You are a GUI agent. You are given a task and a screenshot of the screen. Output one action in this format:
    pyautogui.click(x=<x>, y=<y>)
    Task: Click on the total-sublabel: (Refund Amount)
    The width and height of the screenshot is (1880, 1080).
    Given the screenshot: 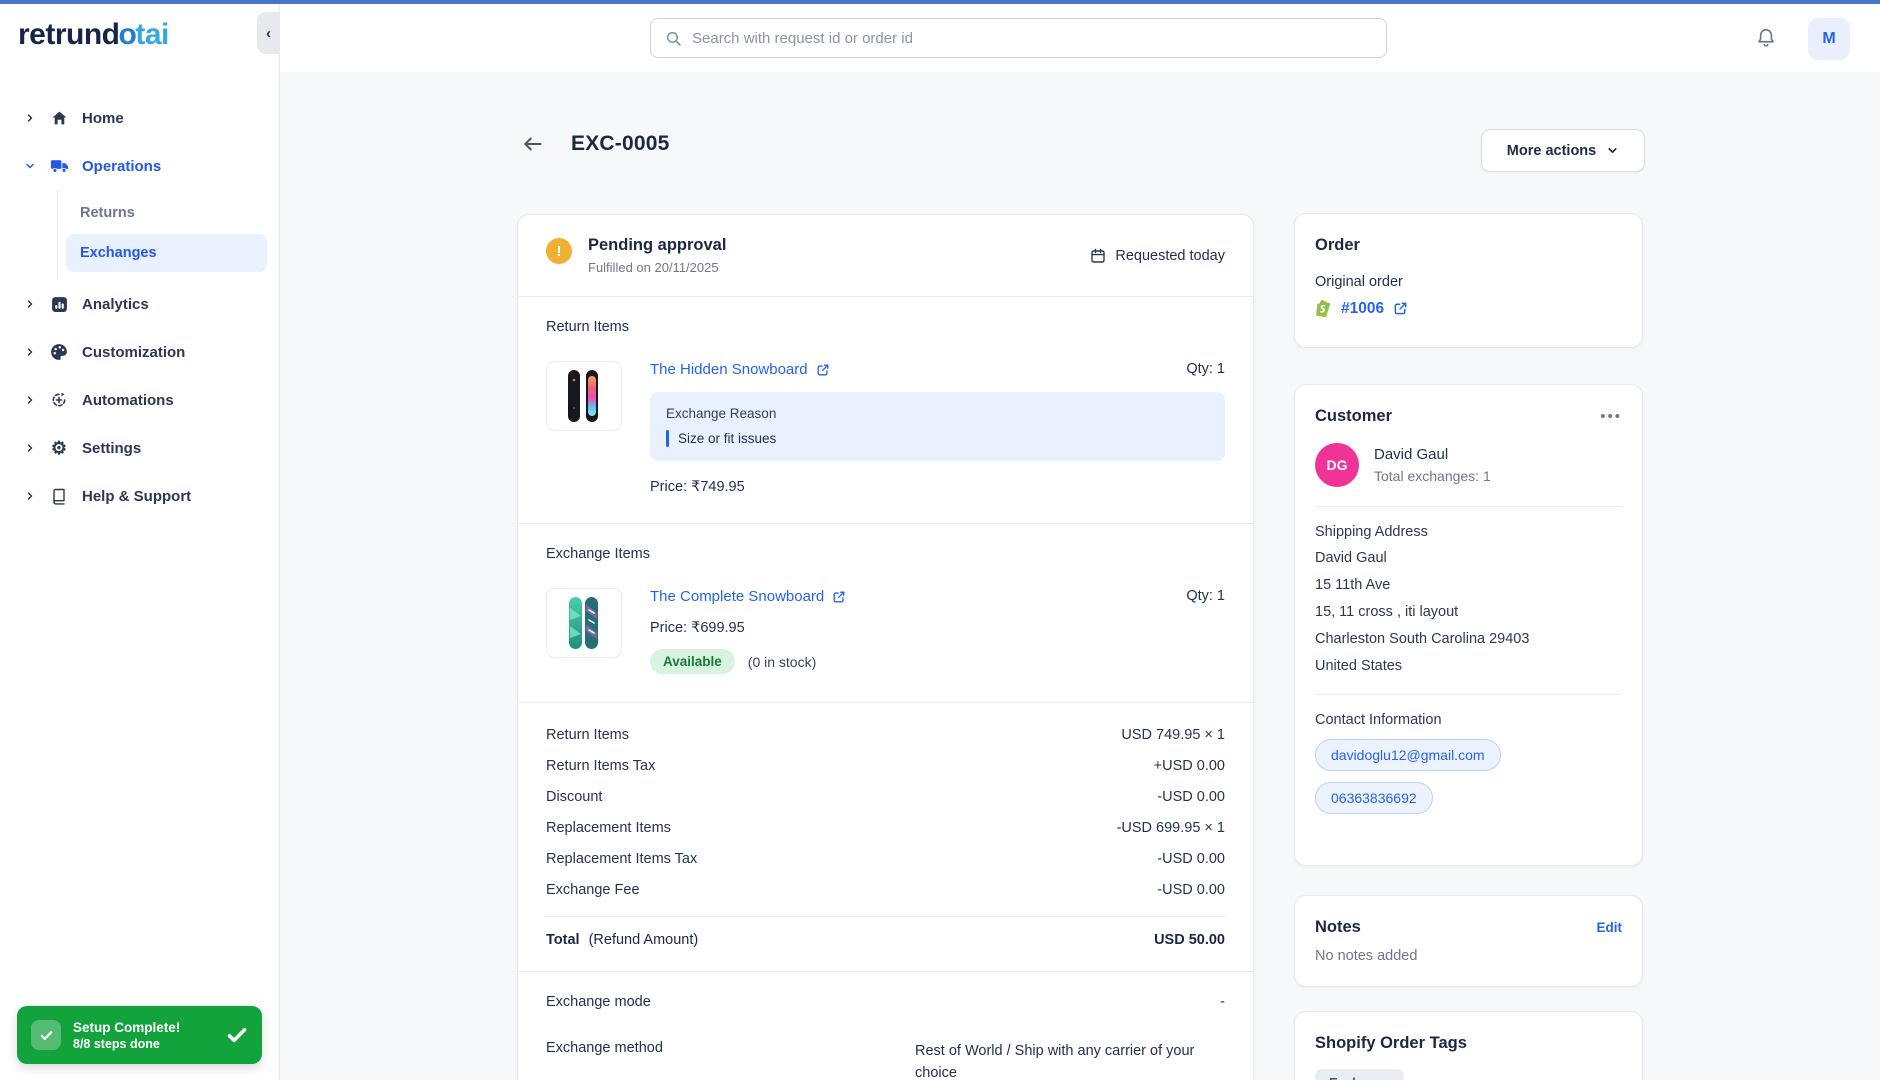 What is the action you would take?
    pyautogui.click(x=643, y=940)
    